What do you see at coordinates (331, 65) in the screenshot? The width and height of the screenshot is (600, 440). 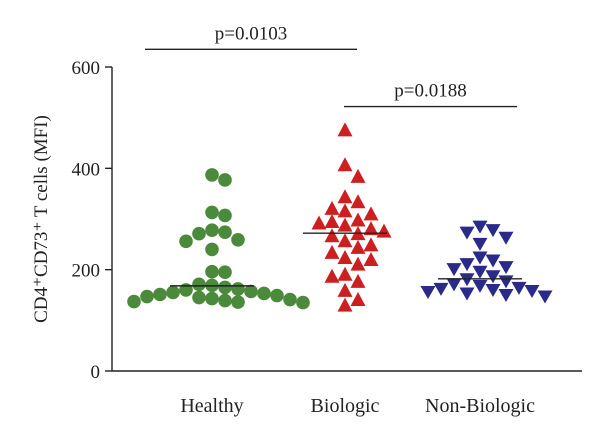 I see `significance-brackets: p=0.0103 p=0.0188` at bounding box center [331, 65].